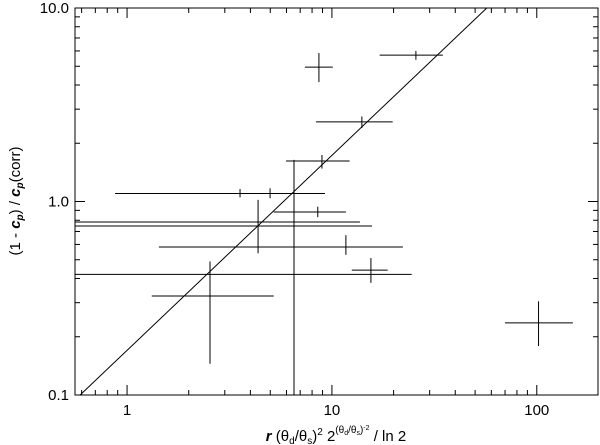  What do you see at coordinates (15, 165) in the screenshot?
I see `y-label-part: (corr)` at bounding box center [15, 165].